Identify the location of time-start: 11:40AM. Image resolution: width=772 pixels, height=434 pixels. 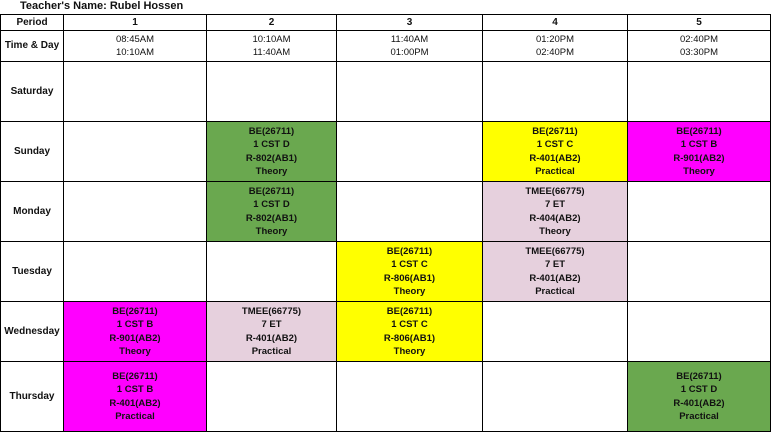
(409, 39).